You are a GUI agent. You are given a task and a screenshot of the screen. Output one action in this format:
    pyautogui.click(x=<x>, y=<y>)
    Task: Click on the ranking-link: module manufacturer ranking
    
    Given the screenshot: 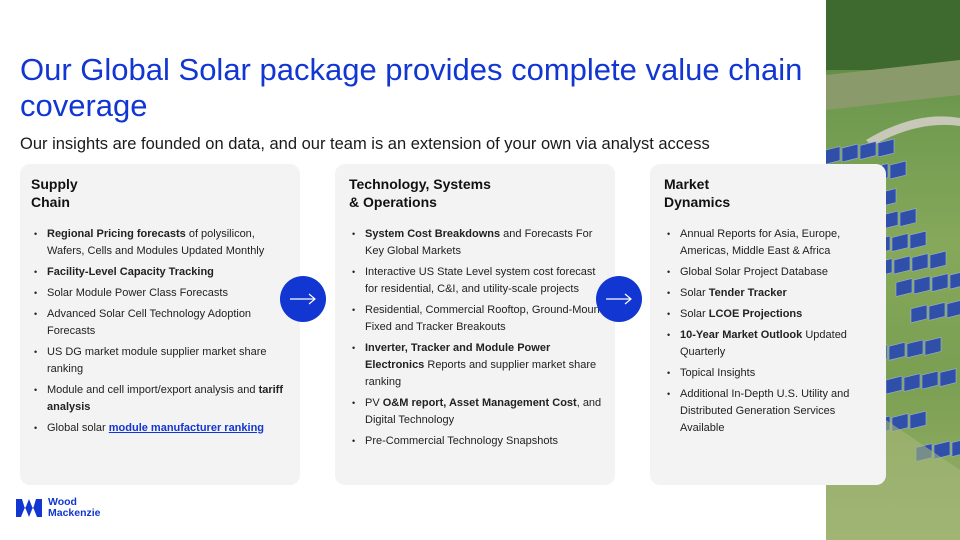 What is the action you would take?
    pyautogui.click(x=186, y=428)
    